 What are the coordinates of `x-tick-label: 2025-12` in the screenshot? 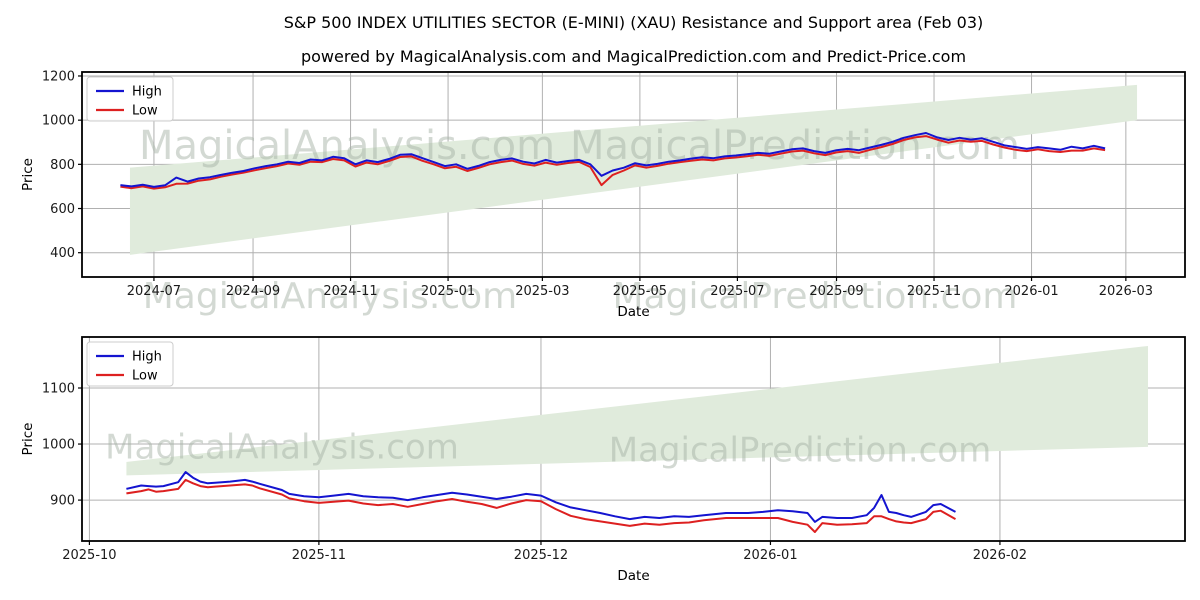 It's located at (541, 555).